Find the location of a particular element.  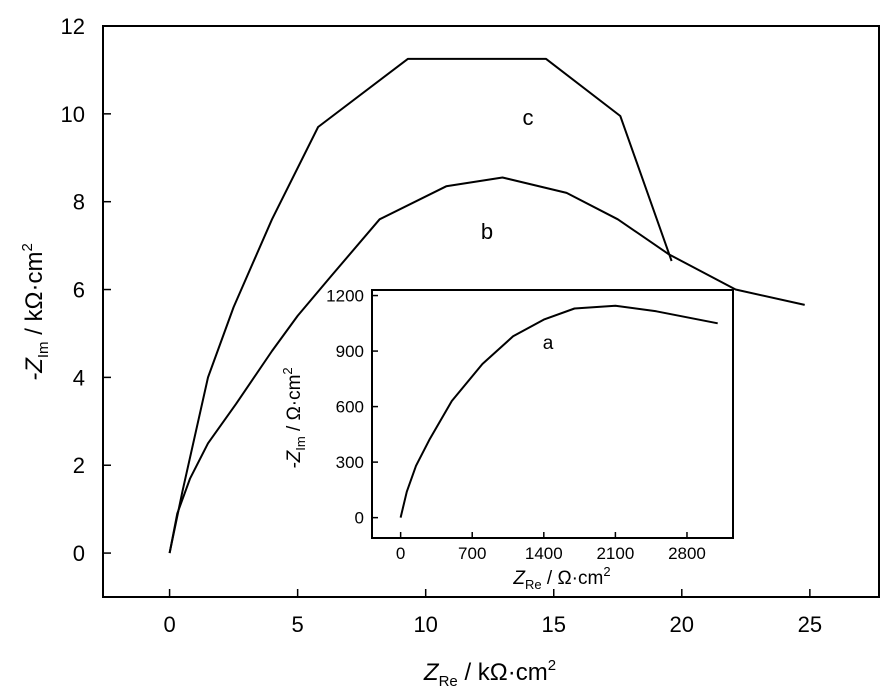

inset-y-tick-label: 1200 is located at coordinates (345, 296).